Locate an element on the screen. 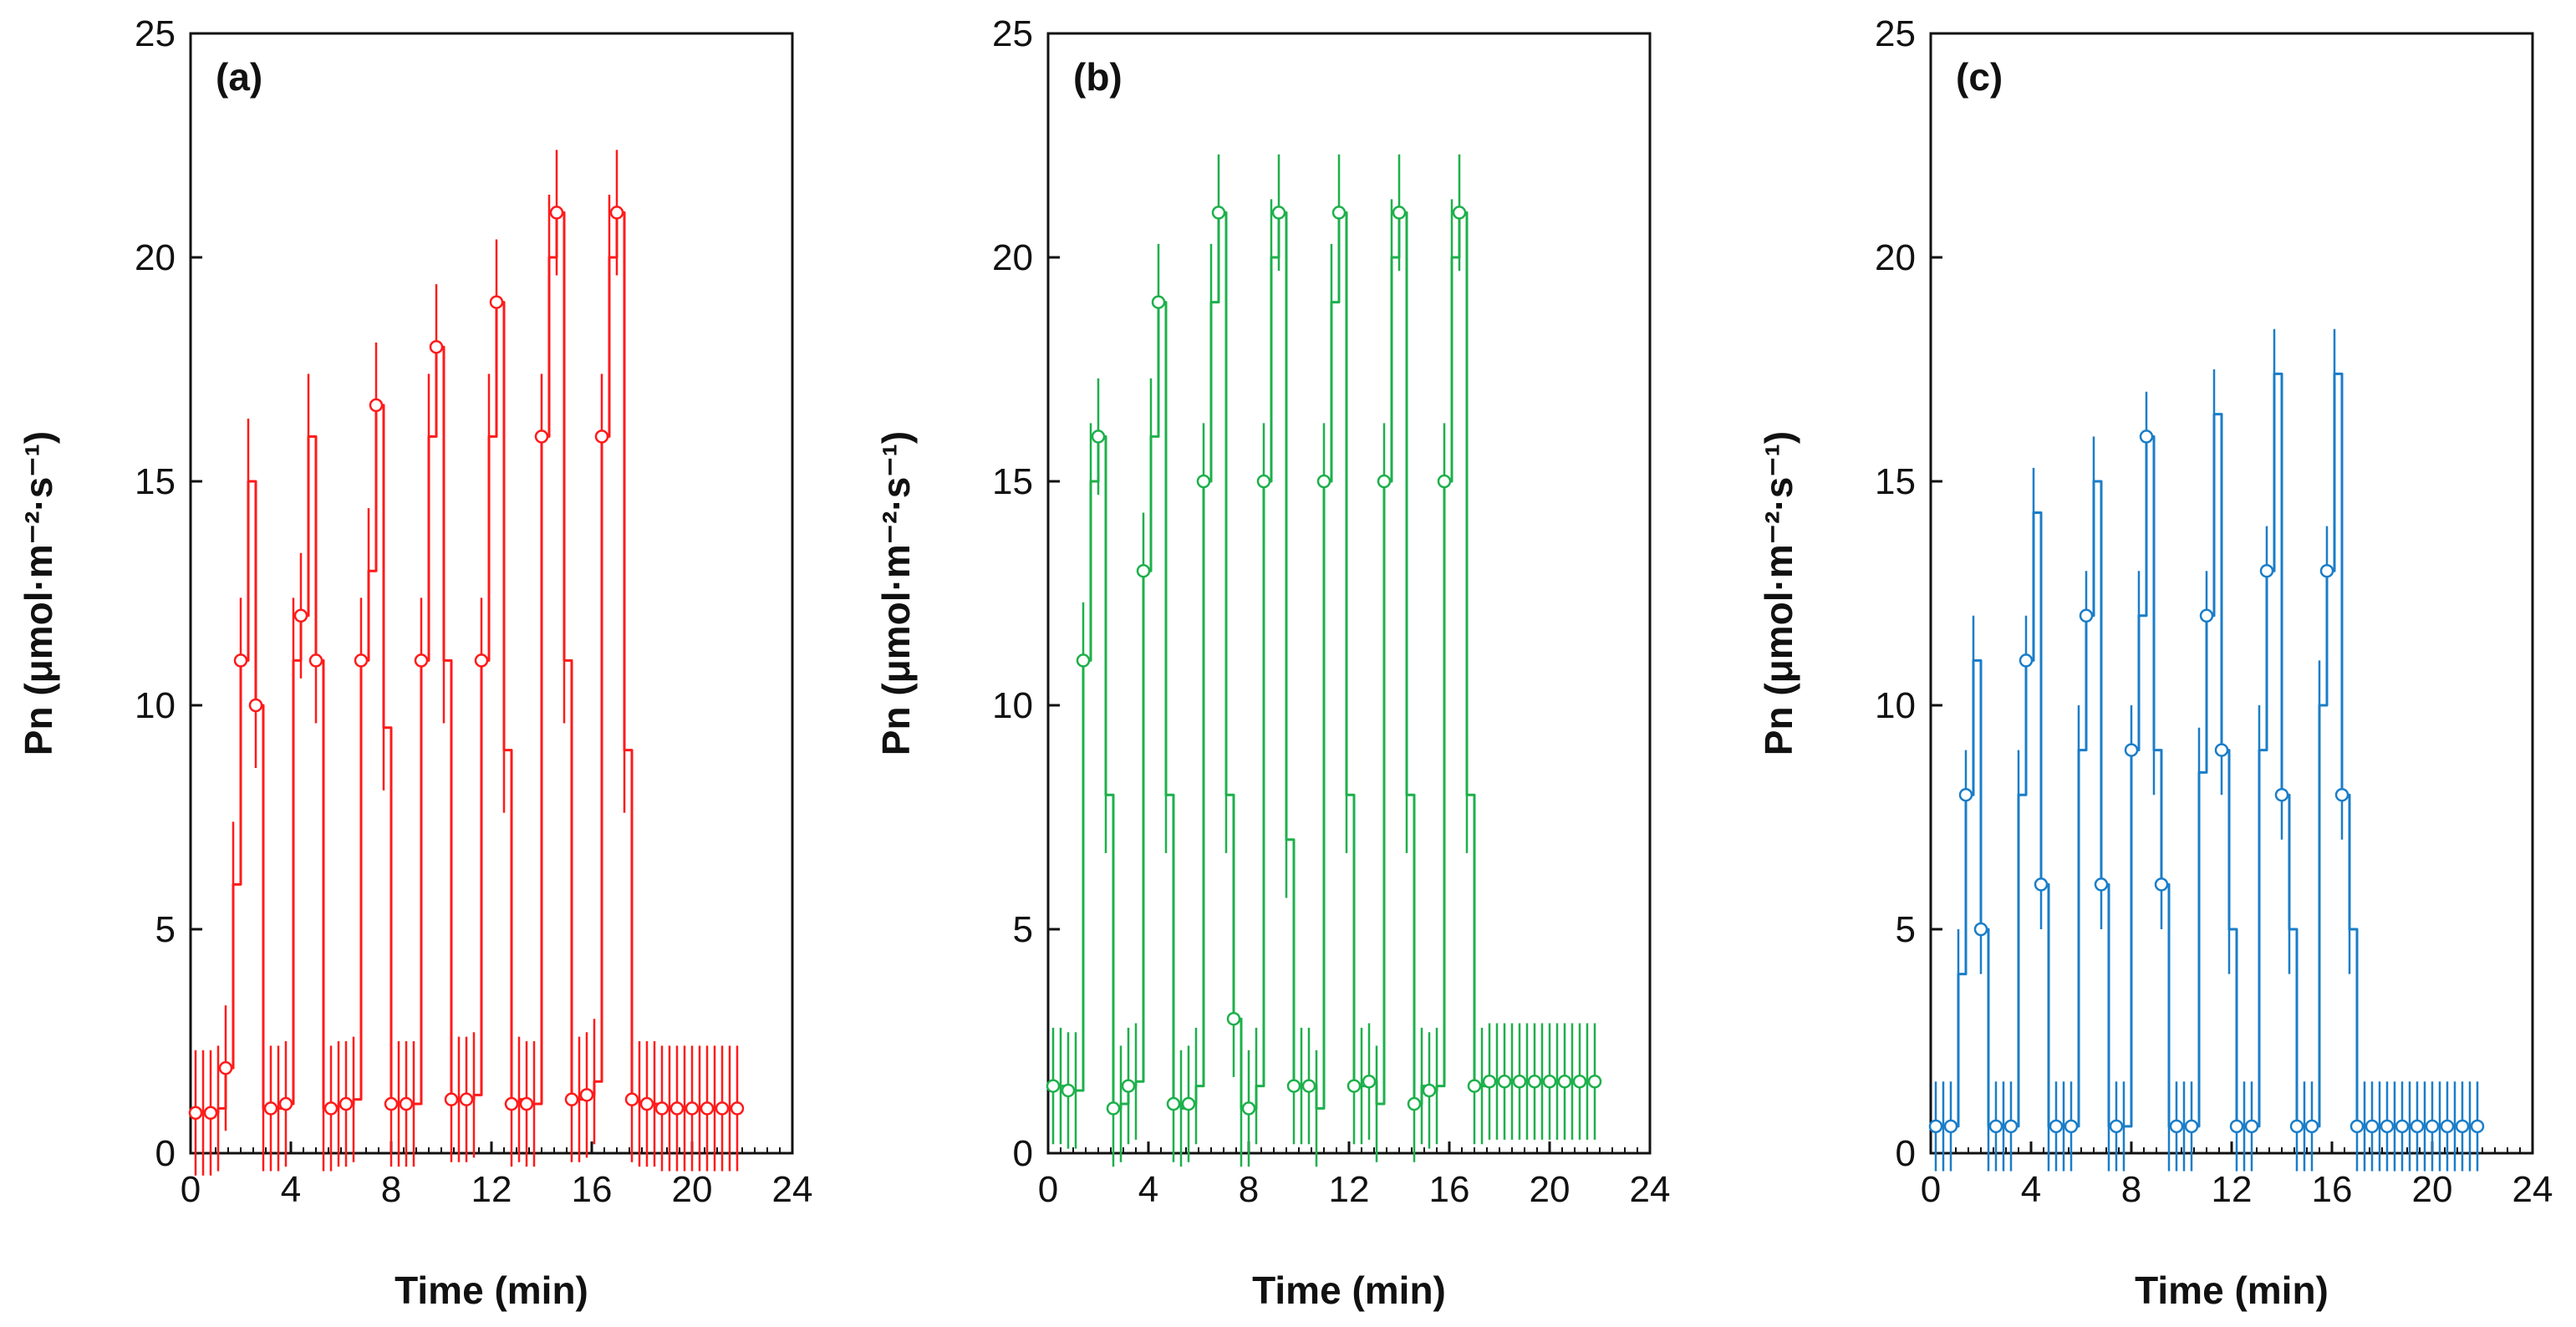 This screenshot has width=2576, height=1327. x-tick-label: 12 is located at coordinates (1349, 1189).